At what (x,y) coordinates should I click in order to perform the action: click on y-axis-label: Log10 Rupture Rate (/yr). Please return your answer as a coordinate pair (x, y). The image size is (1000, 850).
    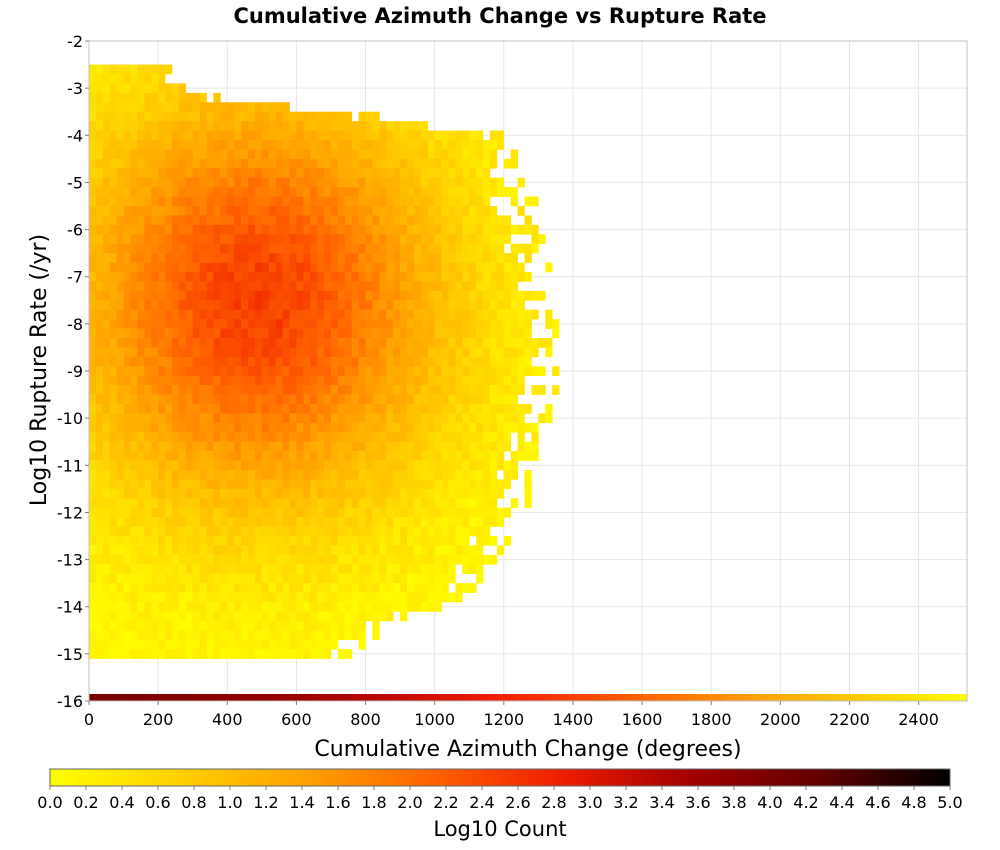
    Looking at the image, I should click on (39, 370).